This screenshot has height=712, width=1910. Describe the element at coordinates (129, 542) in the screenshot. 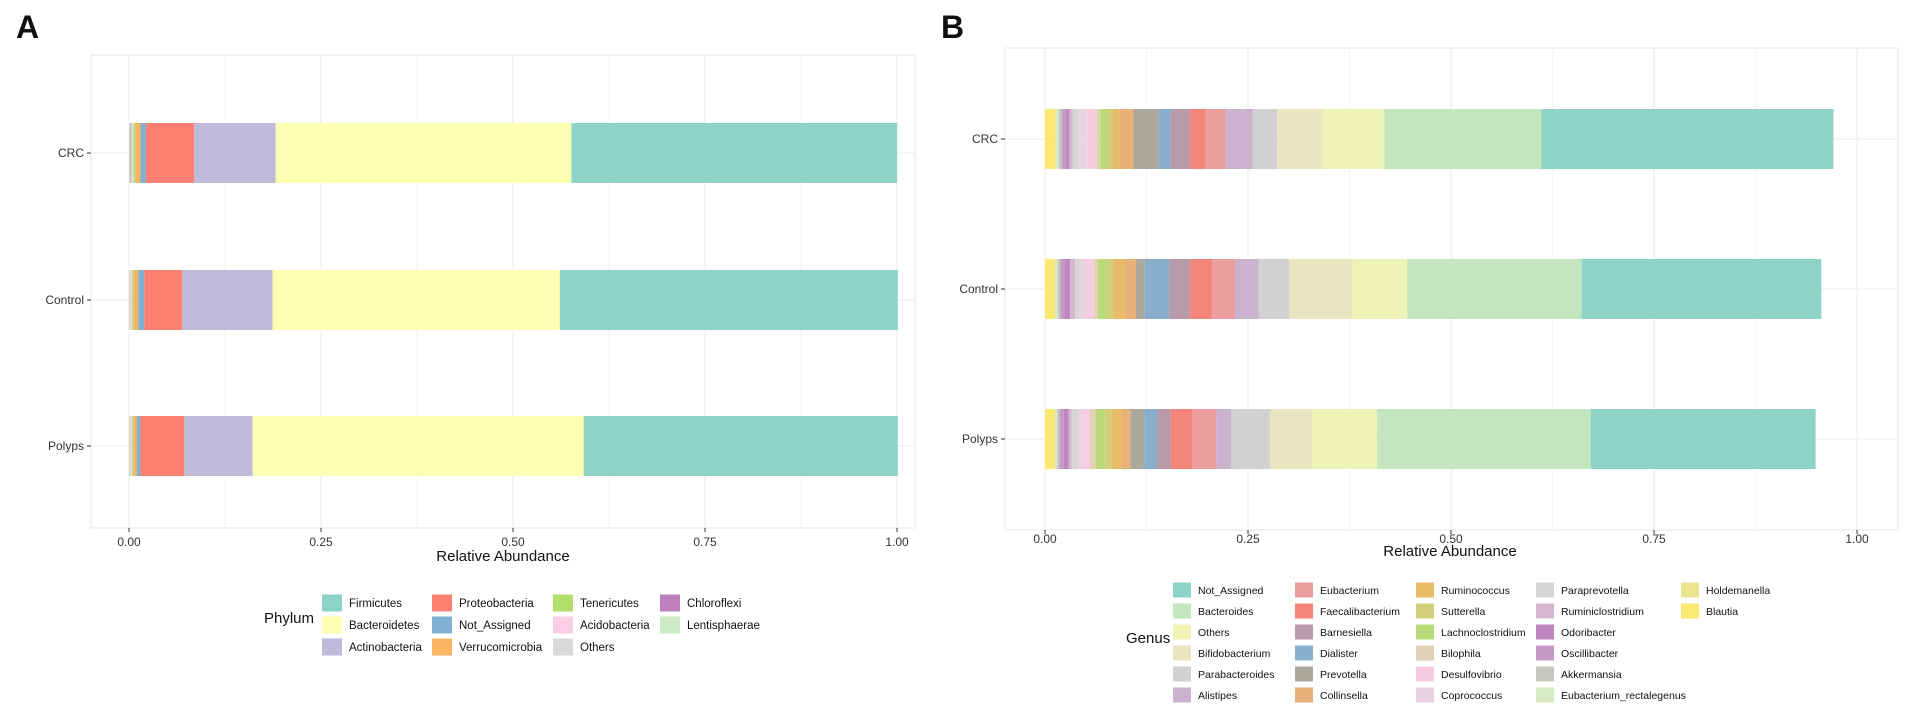

I see `x-tick-label: 0.00` at that location.